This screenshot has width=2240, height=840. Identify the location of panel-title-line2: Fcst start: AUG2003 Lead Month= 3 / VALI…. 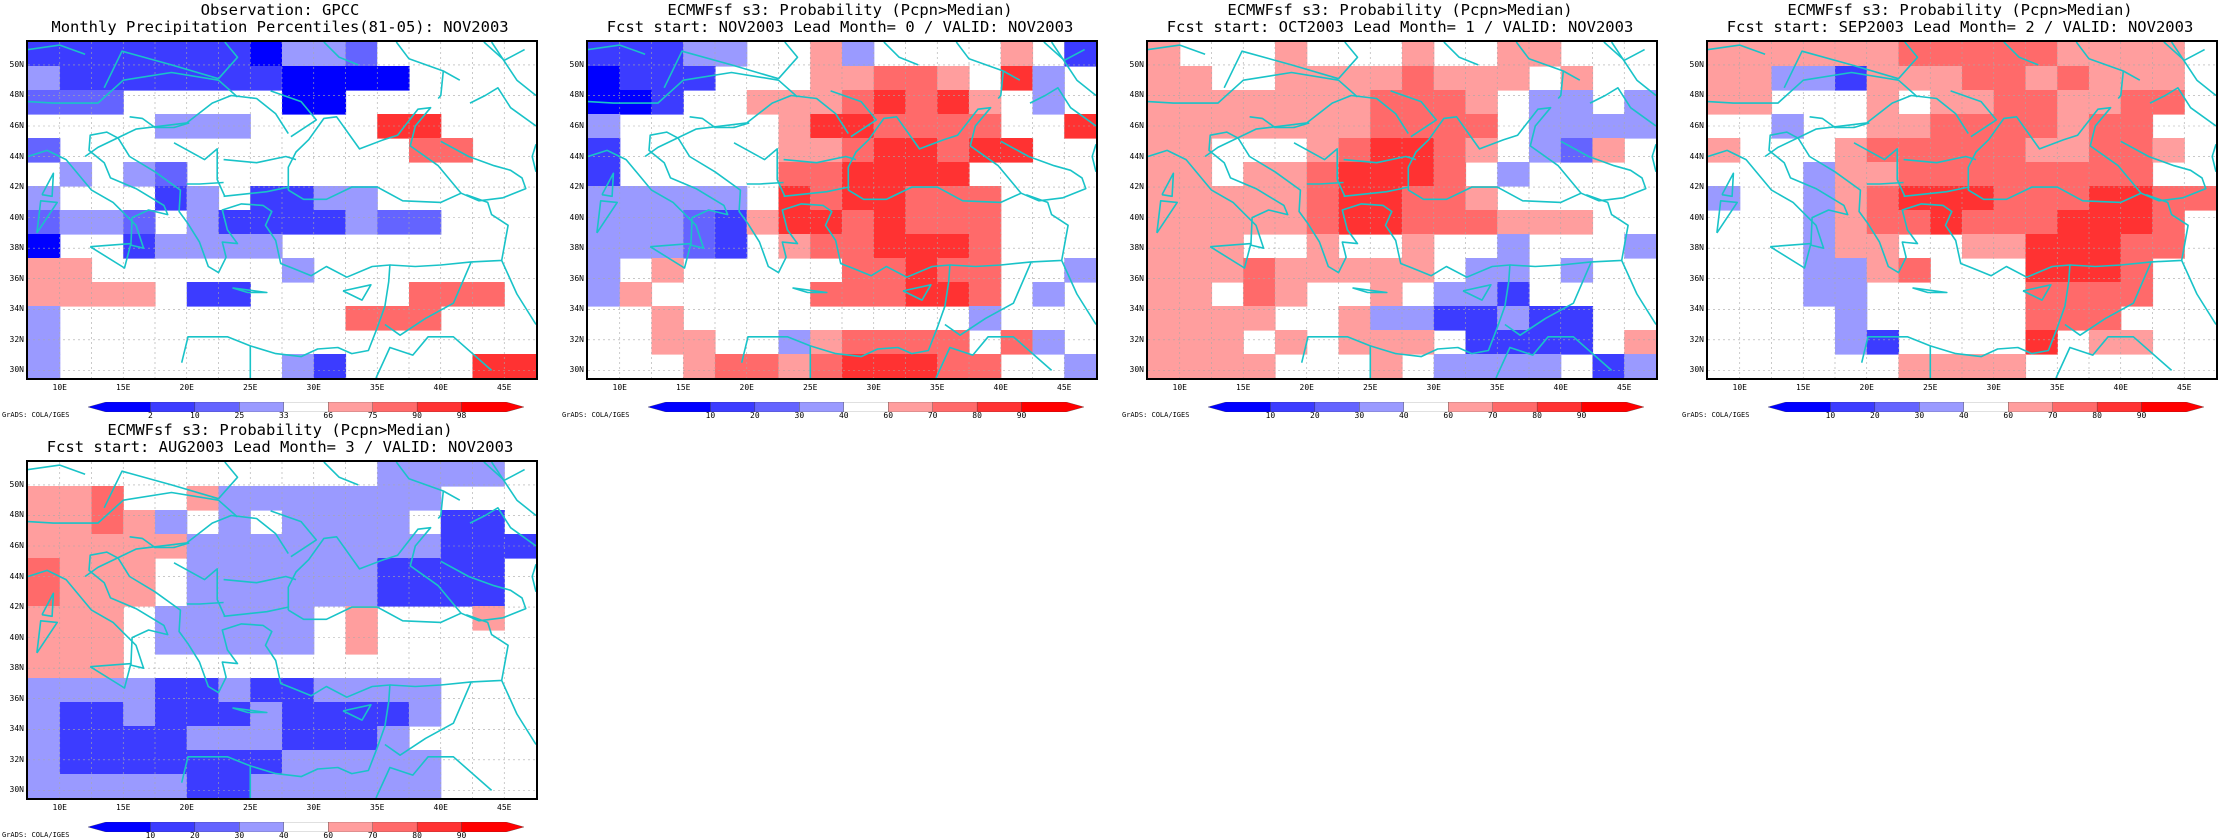
(280, 447).